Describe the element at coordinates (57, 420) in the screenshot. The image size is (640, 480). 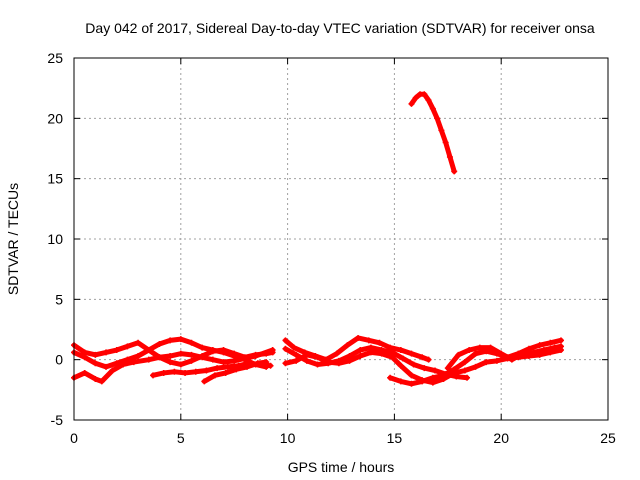
I see `y-tick-label: -5` at that location.